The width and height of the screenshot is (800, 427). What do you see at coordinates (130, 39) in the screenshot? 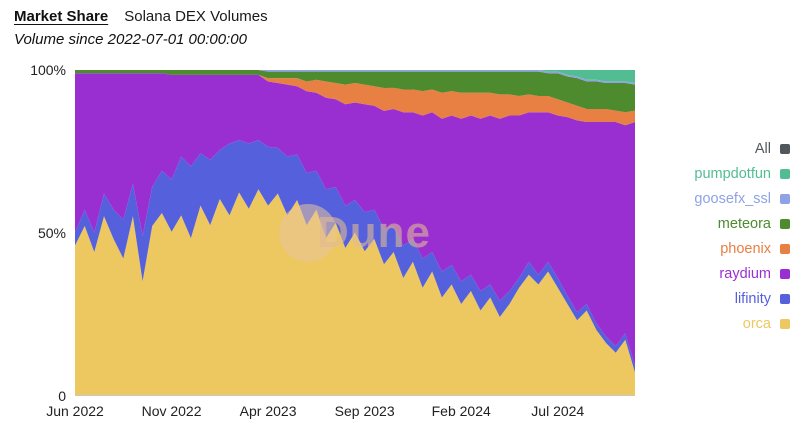
I see `chart-subtitle: Volume since 2022-07-01 00:00:00` at bounding box center [130, 39].